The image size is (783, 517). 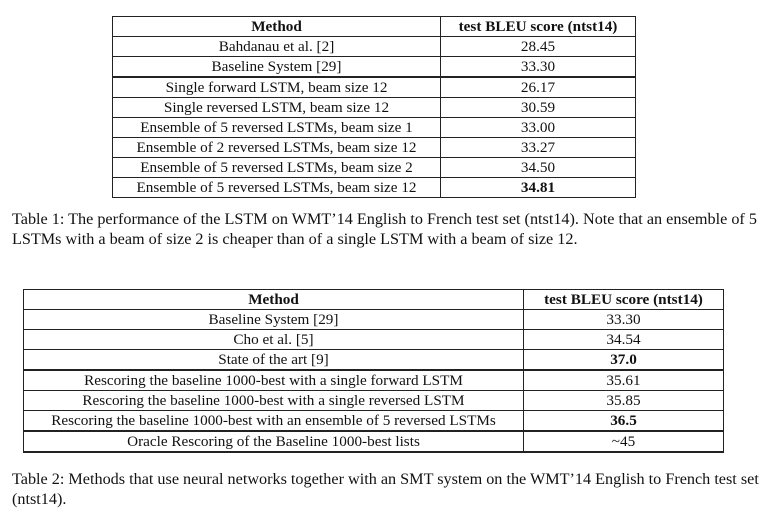 What do you see at coordinates (538, 127) in the screenshot?
I see `score-cell: 33.00` at bounding box center [538, 127].